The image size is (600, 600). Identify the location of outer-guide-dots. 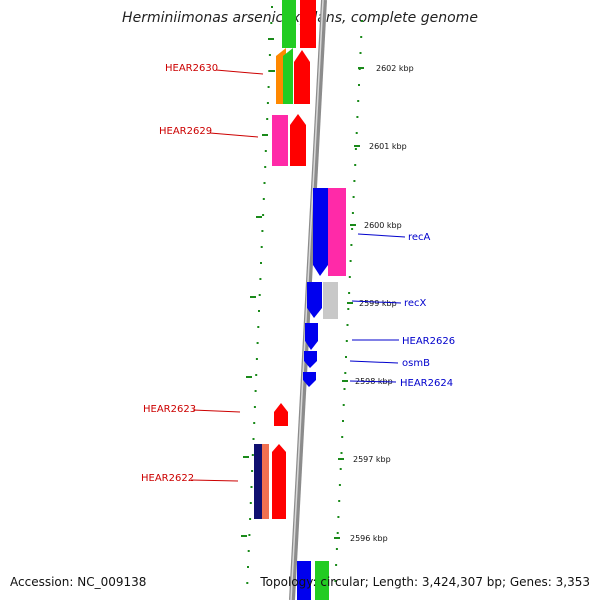
(348, 301).